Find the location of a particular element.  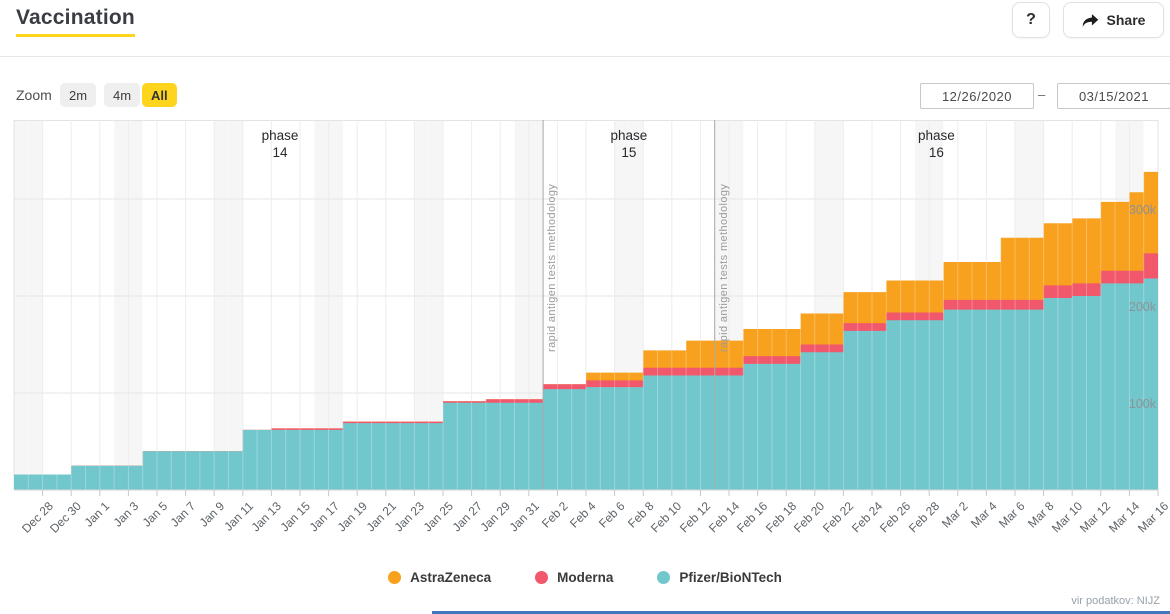

x-axis-tick-text: Jan 13 is located at coordinates (266, 517).